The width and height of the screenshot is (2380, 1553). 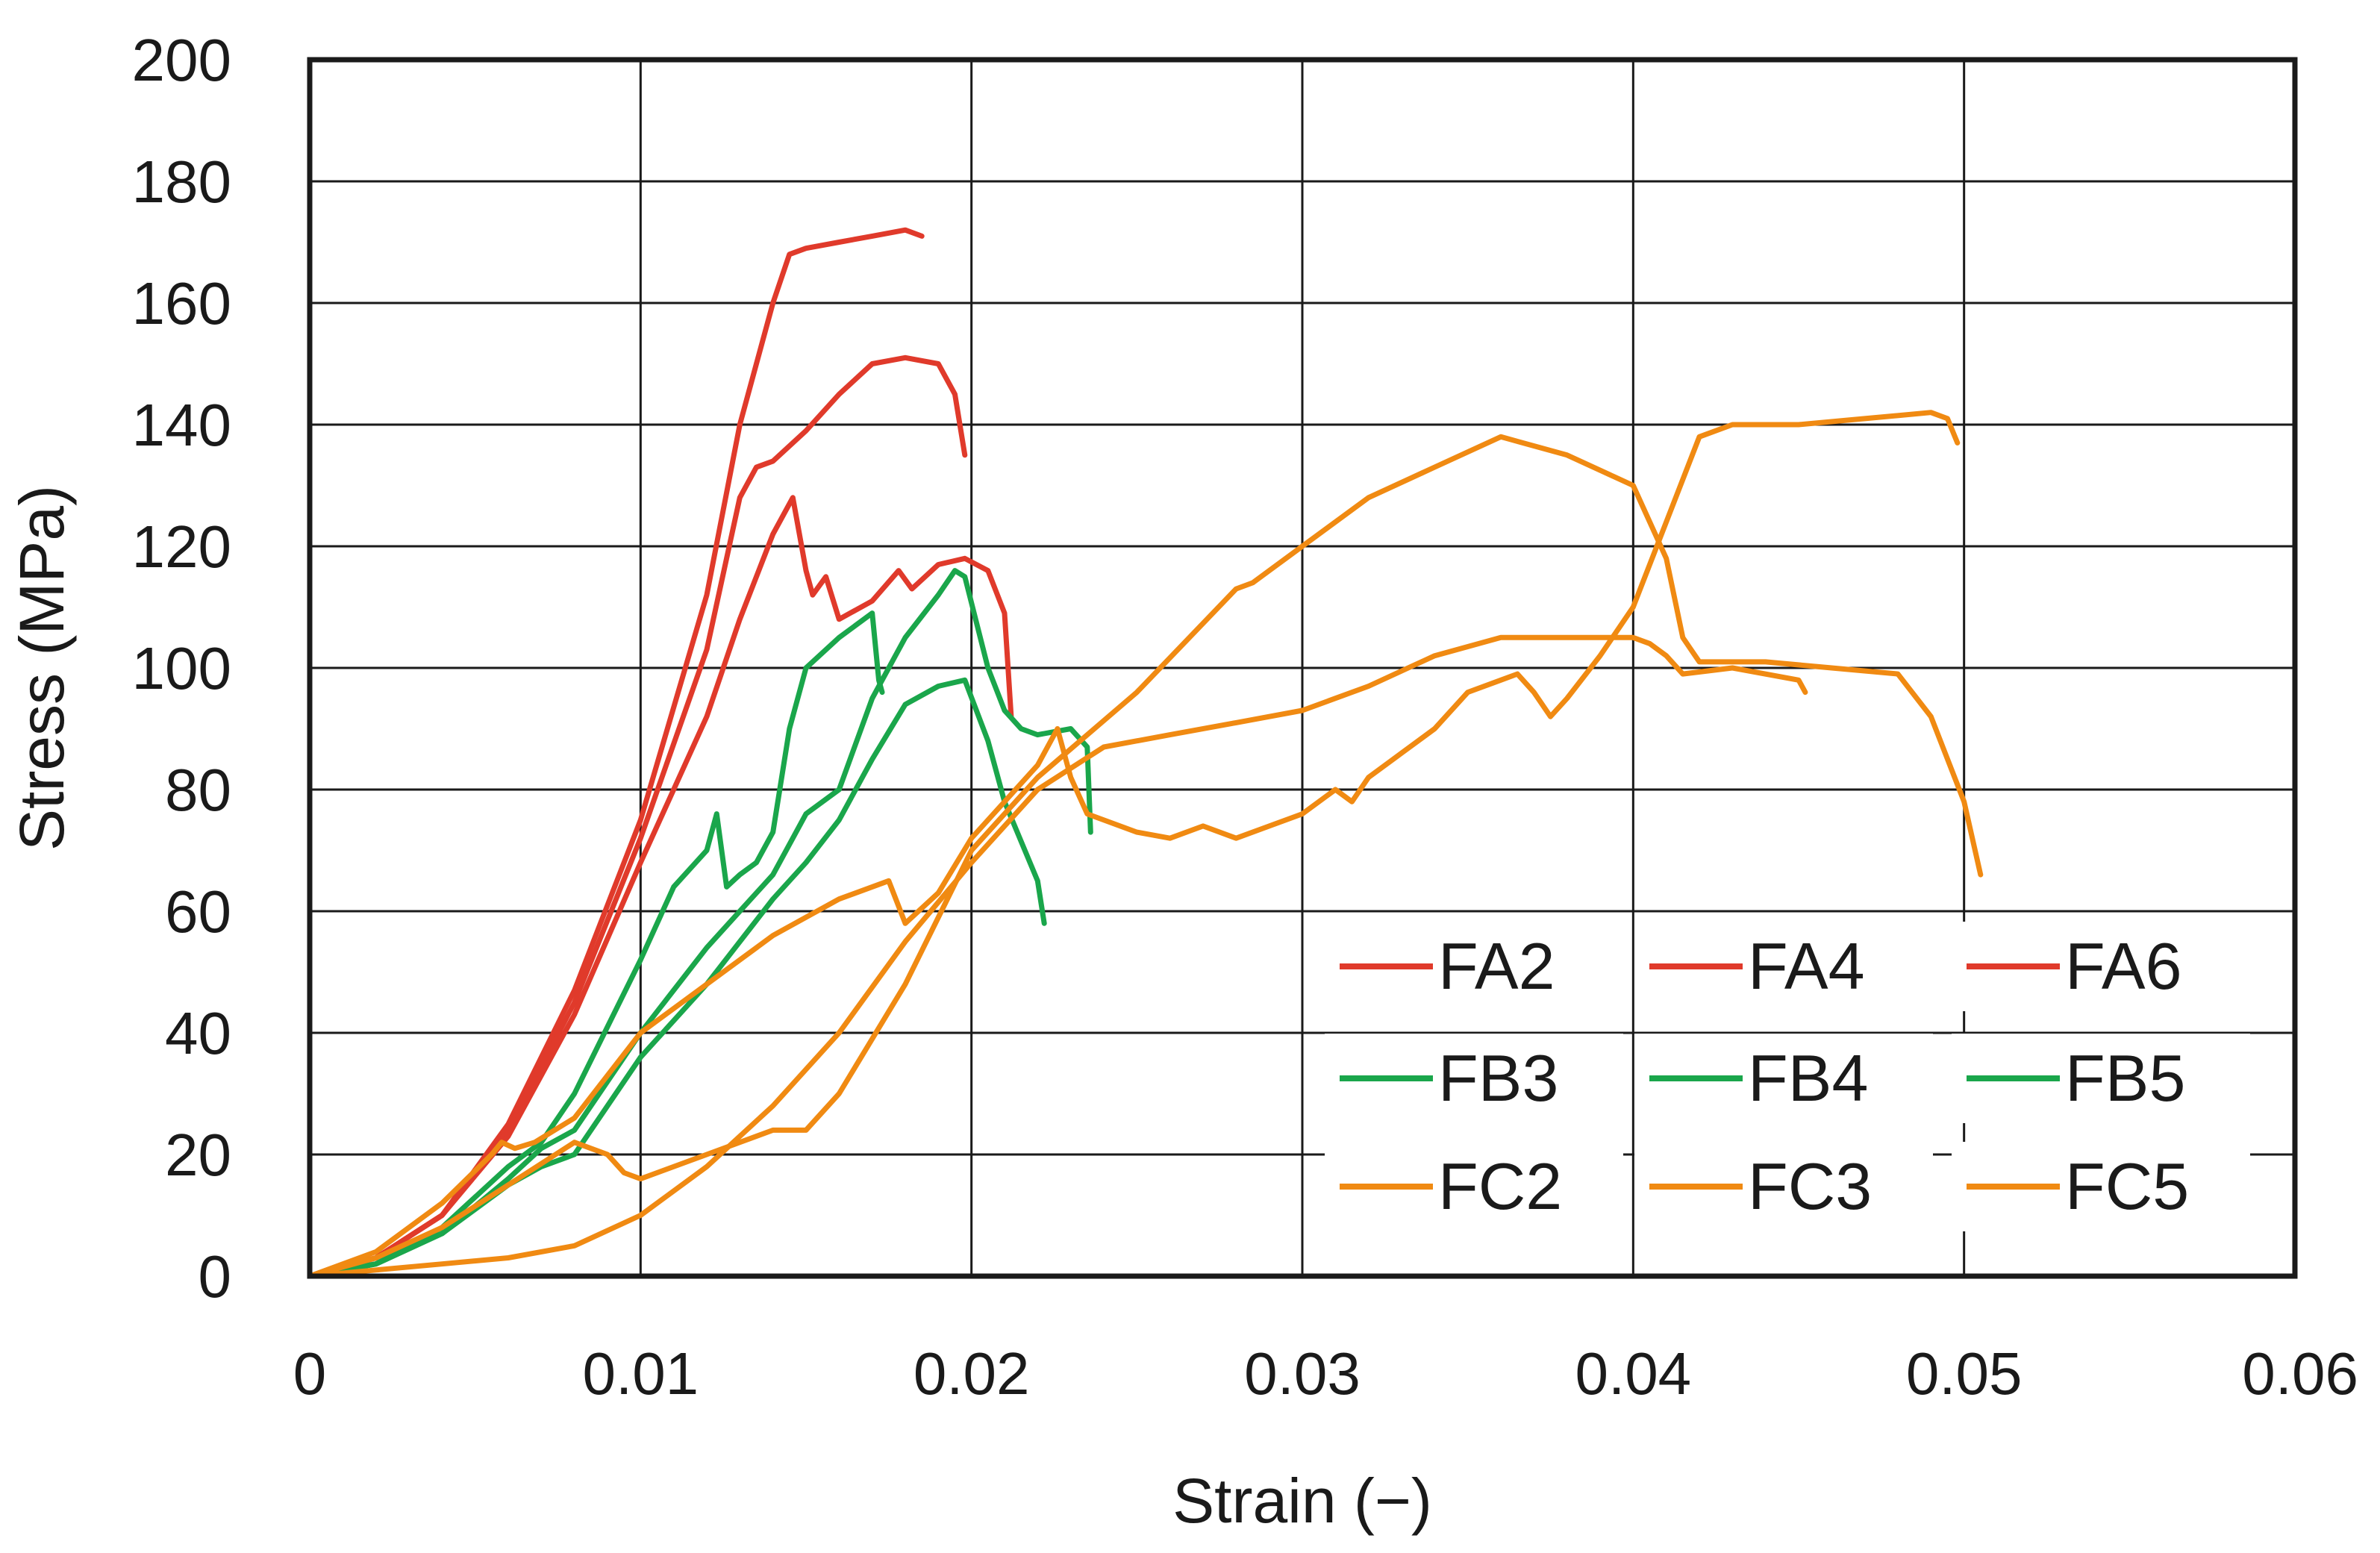 I want to click on legend-label-fa2: FA2, so click(x=1496, y=966).